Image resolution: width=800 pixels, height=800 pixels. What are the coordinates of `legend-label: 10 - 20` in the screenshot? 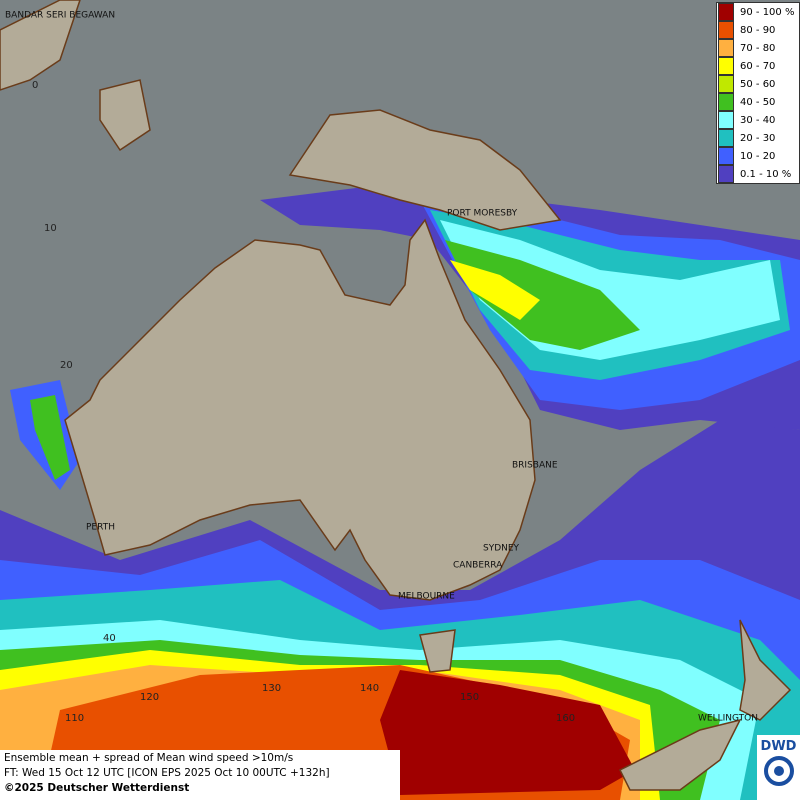 It's located at (758, 156).